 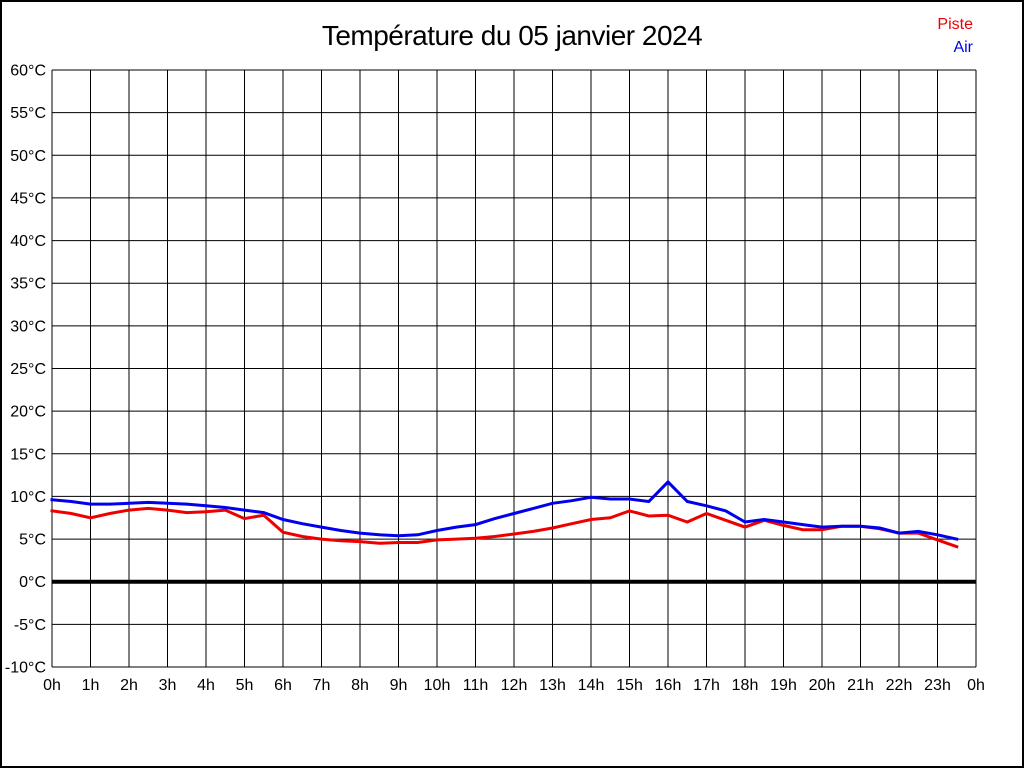 What do you see at coordinates (30, 625) in the screenshot?
I see `svg-text: -5°C` at bounding box center [30, 625].